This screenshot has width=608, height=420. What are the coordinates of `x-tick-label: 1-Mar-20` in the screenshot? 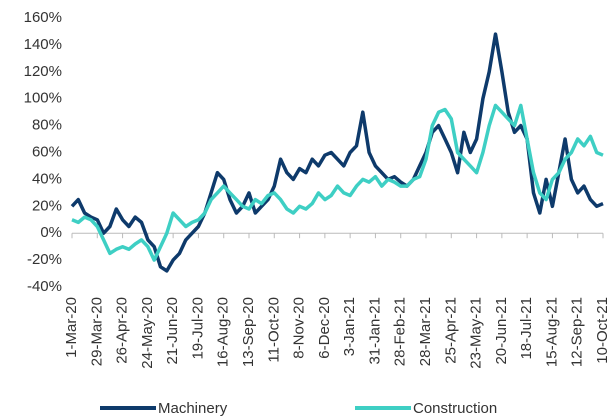 It's located at (71, 327).